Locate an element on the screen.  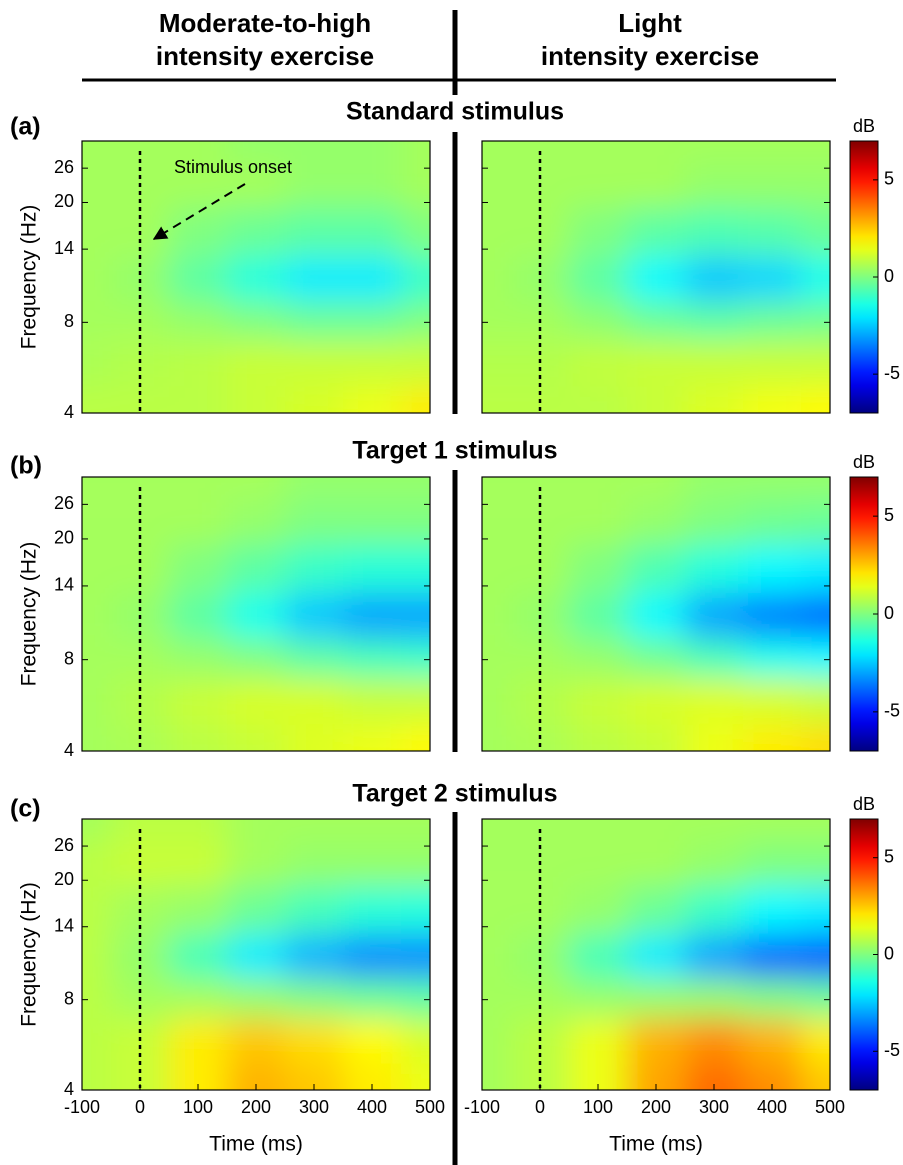
x-tick-label: 500 is located at coordinates (830, 1107).